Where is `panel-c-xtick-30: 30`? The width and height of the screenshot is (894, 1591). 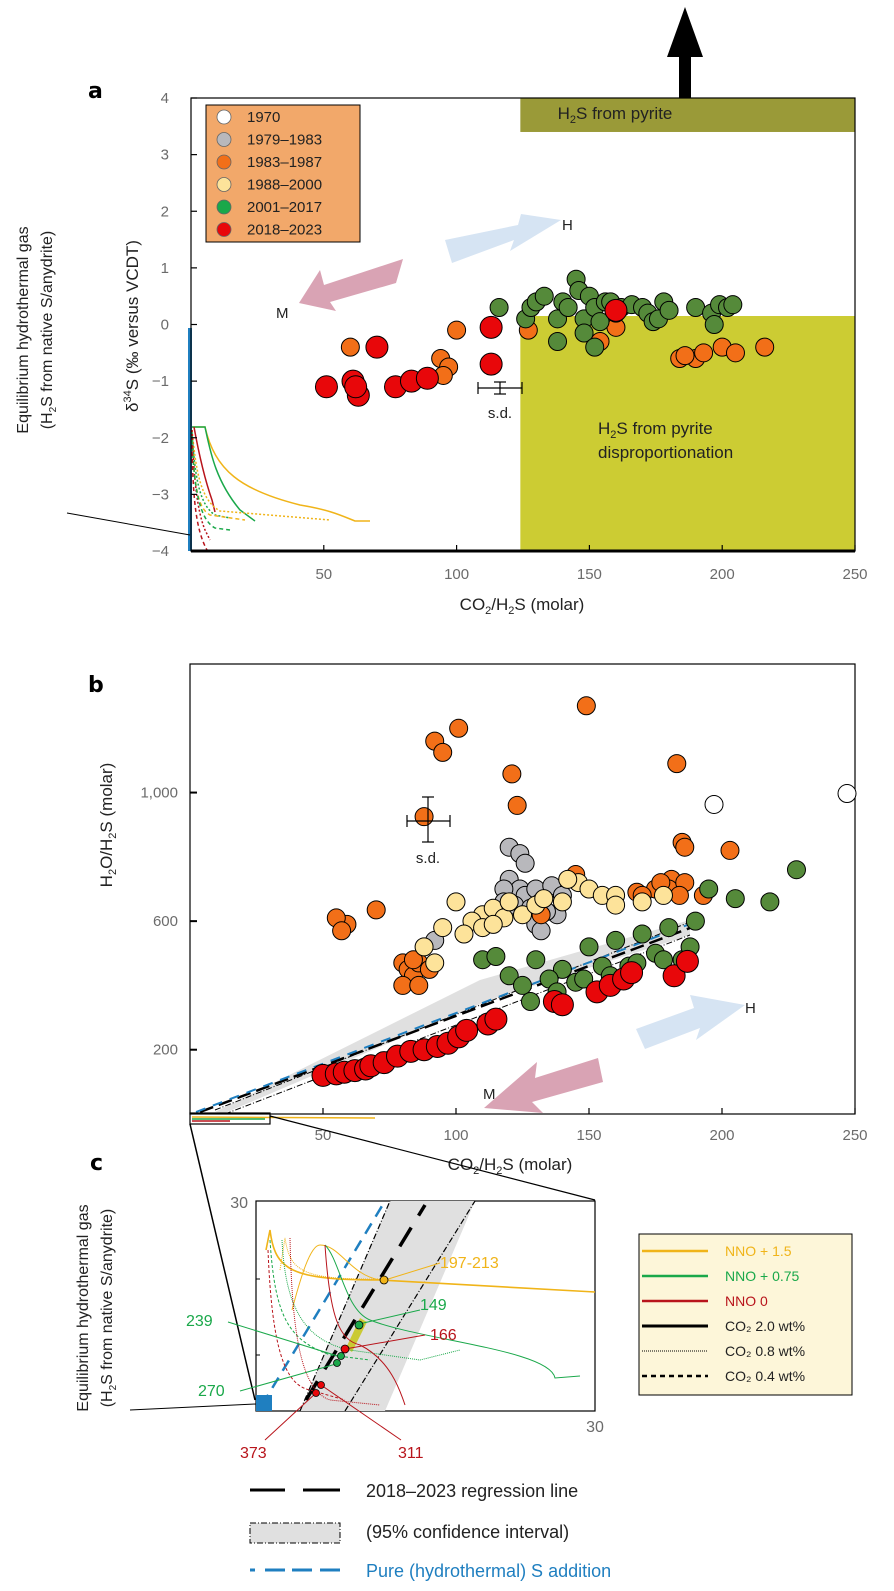
panel-c-xtick-30: 30 is located at coordinates (595, 1427).